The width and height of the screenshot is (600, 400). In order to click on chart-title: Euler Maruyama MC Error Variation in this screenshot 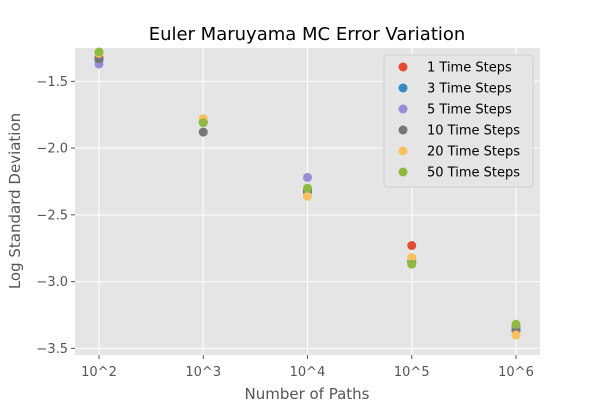, I will do `click(307, 34)`.